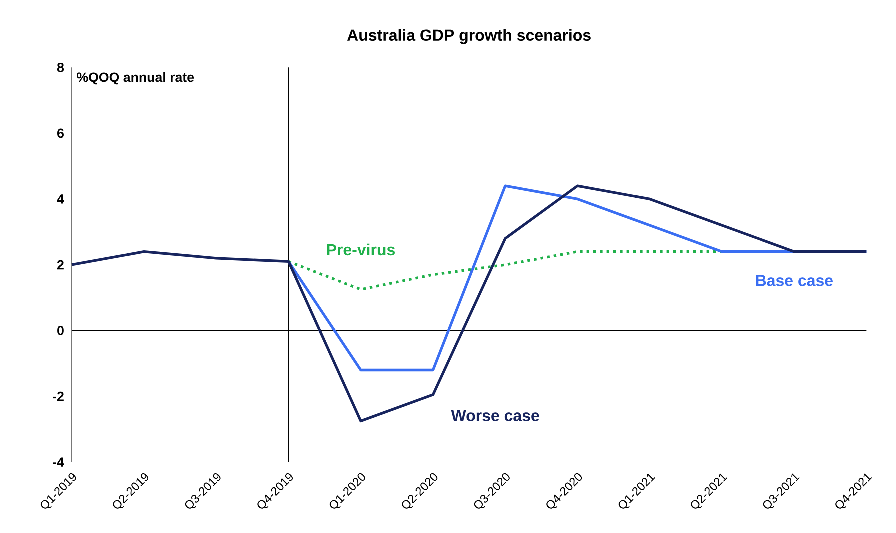  I want to click on y-tick-label: 2, so click(60, 265).